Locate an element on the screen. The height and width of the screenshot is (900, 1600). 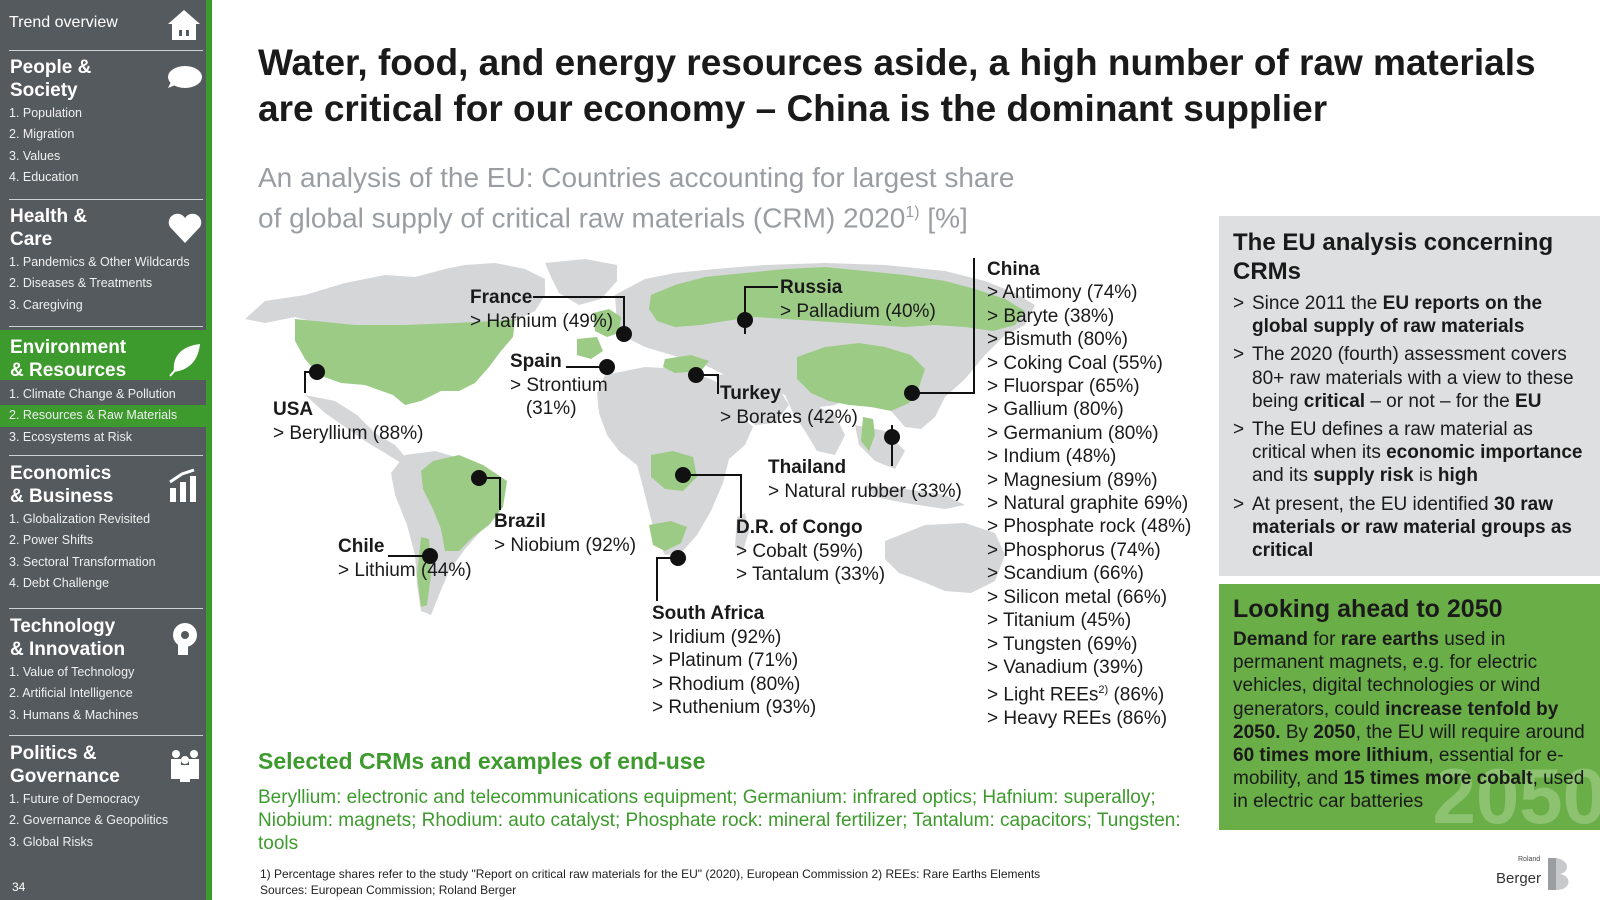
sidebar-item: 1. Population is located at coordinates (45, 113).